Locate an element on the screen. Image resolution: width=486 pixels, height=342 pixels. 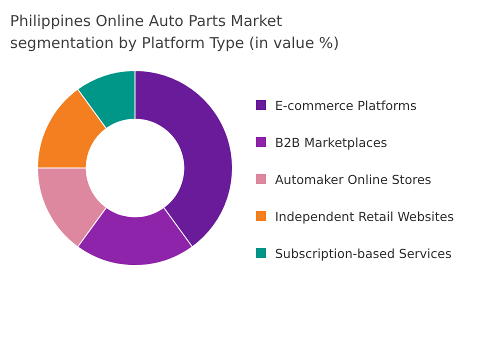
legend-label: E-commerce Platforms is located at coordinates (346, 105).